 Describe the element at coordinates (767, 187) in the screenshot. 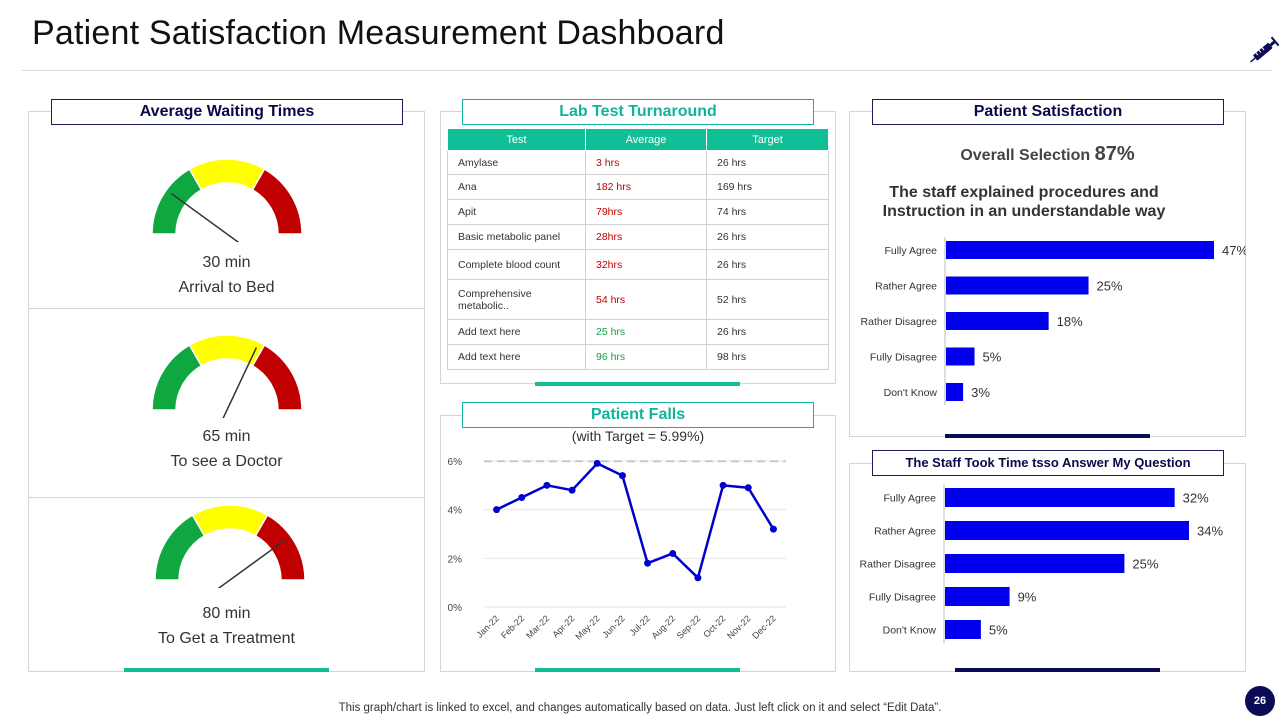

I see `lab-target: 169 hrs` at that location.